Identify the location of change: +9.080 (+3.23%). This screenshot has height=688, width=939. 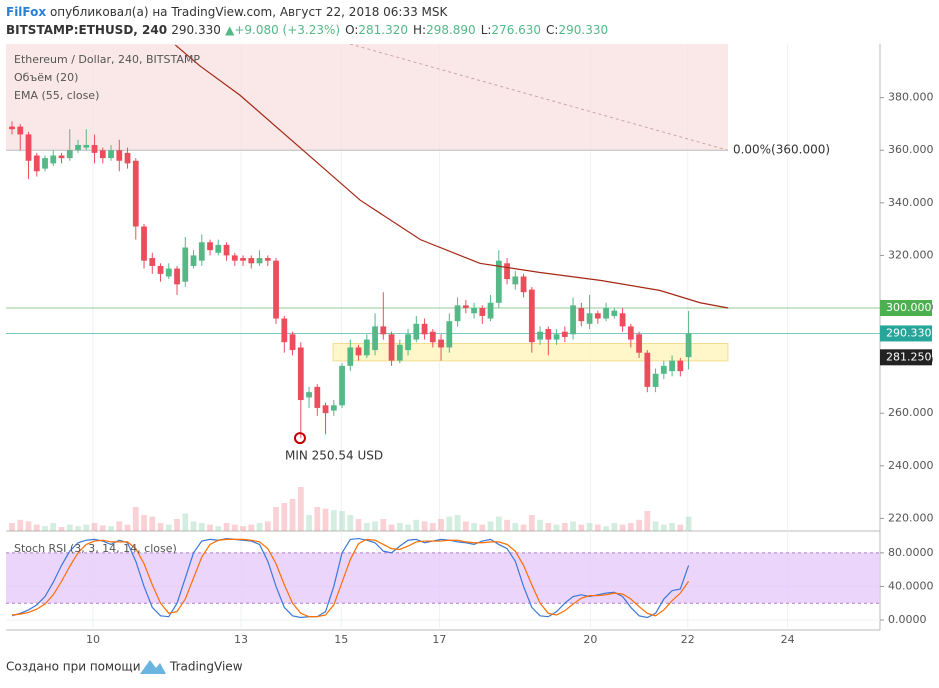
(287, 30).